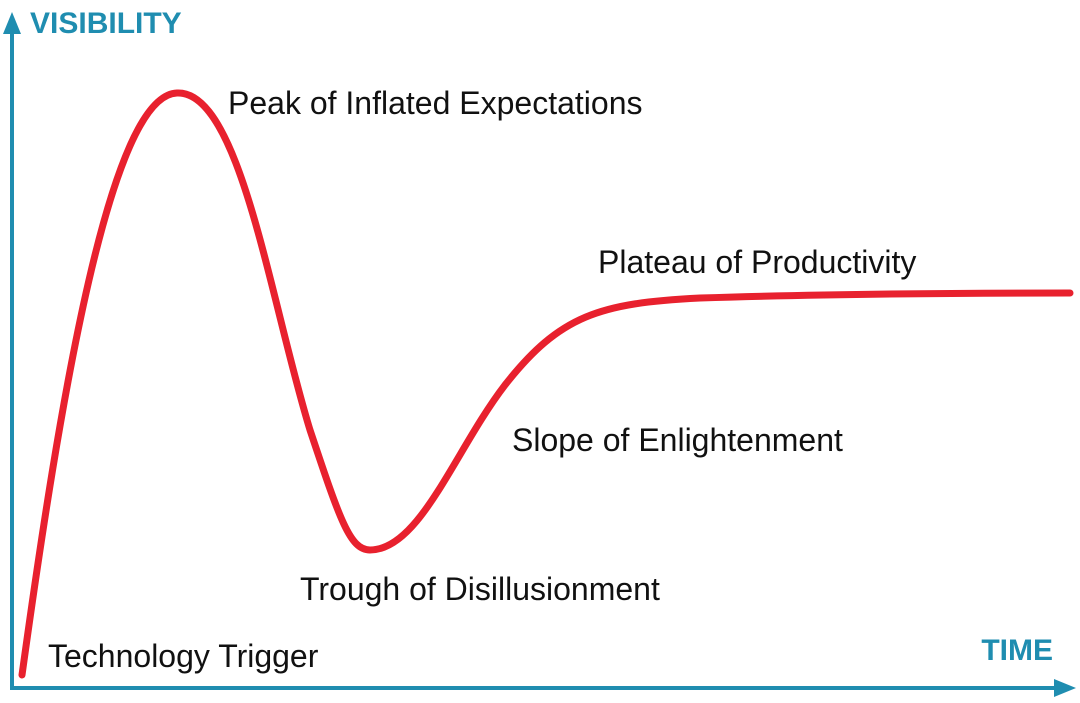 This screenshot has width=1080, height=703. I want to click on phase-label: Trough of Disillusionment, so click(480, 589).